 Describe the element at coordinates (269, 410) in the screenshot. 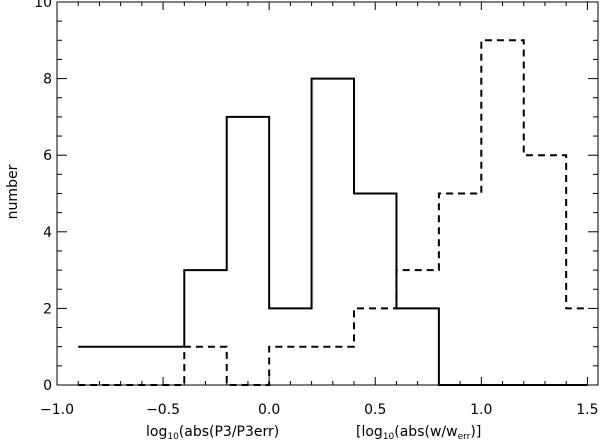

I see `x-tick-label: 0.0` at that location.